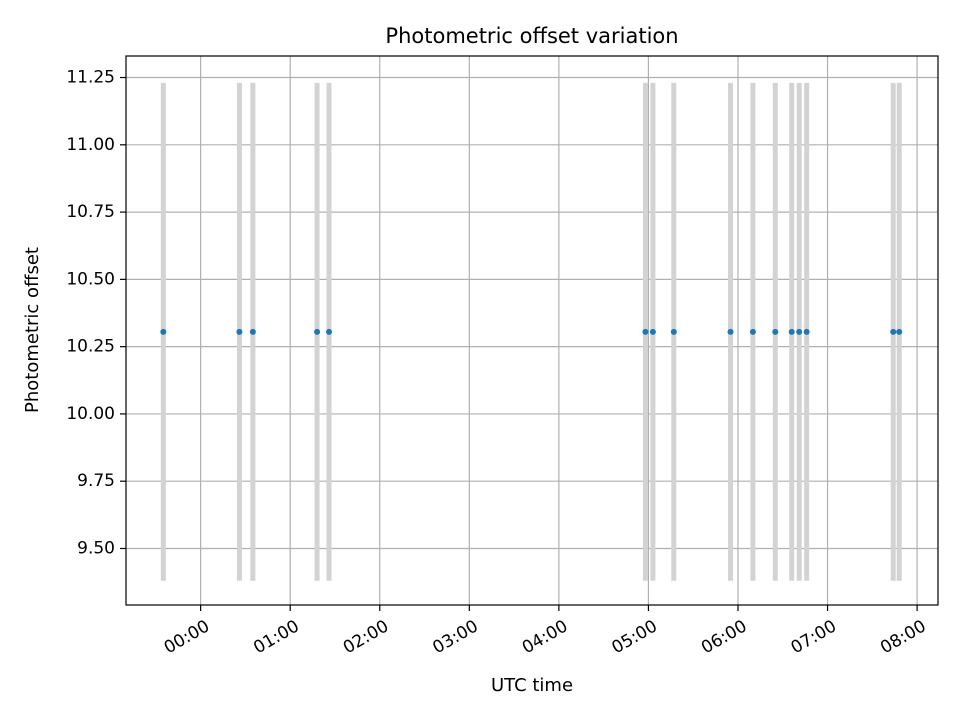  What do you see at coordinates (96, 548) in the screenshot?
I see `y-tick-label: 9.50` at bounding box center [96, 548].